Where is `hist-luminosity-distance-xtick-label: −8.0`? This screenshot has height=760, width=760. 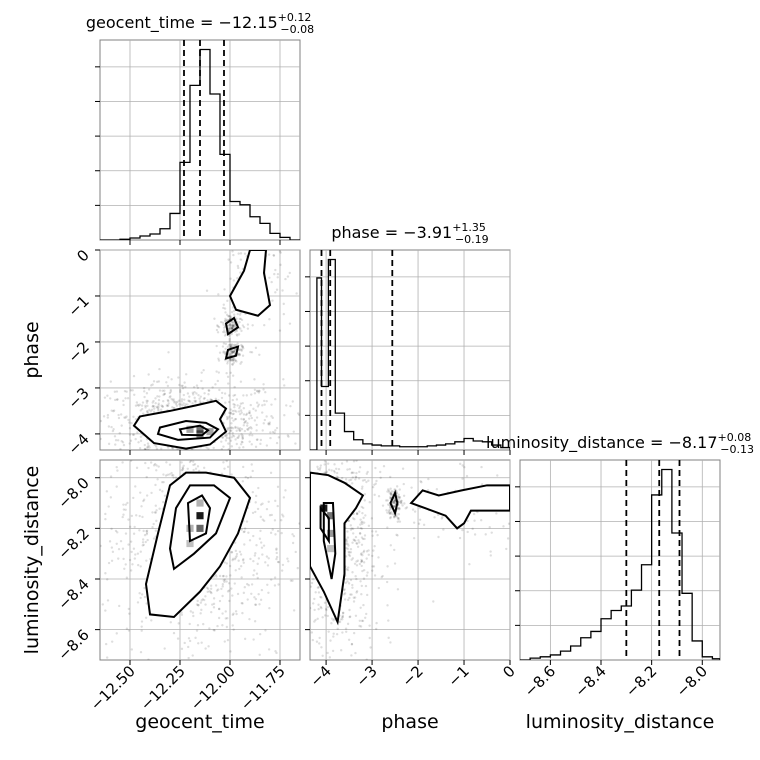 hist-luminosity-distance-xtick-label: −8.0 is located at coordinates (692, 681).